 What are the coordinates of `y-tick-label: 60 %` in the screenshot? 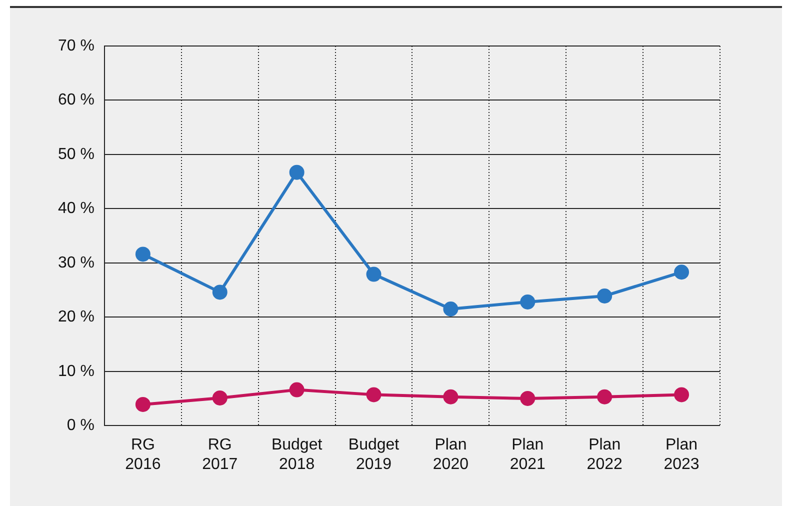 It's located at (76, 100).